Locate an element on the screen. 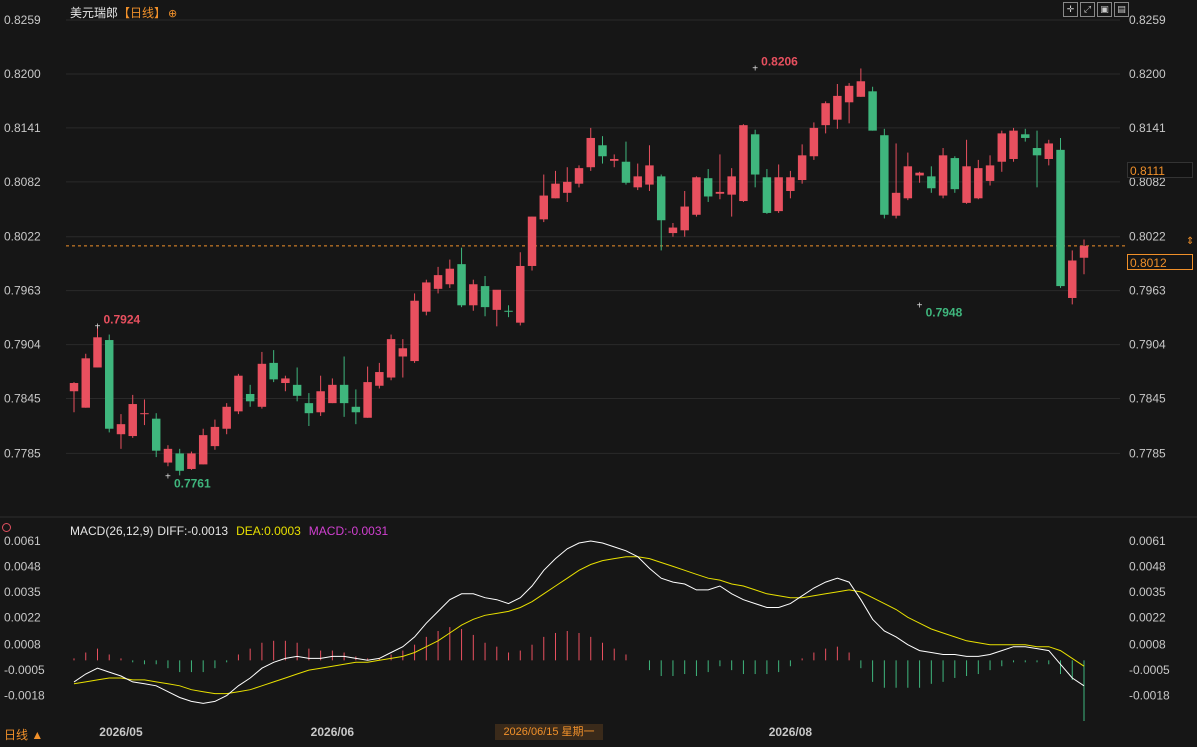 Image resolution: width=1197 pixels, height=747 pixels. price-axis-label-right: 0.7845 is located at coordinates (1147, 399).